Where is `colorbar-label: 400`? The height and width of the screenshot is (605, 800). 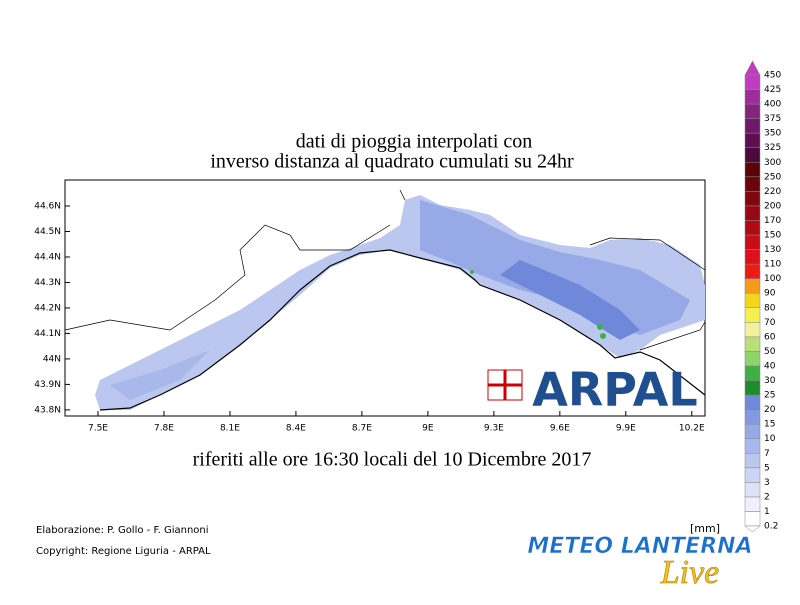
colorbar-label: 400 is located at coordinates (772, 105).